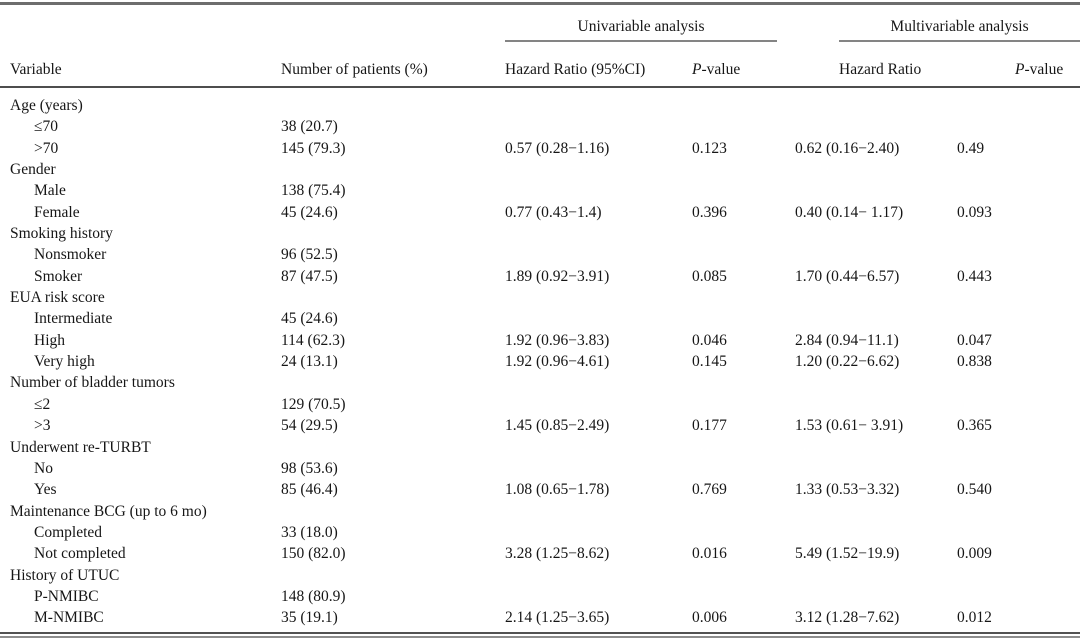 This screenshot has width=1080, height=638. I want to click on cell-variable: Nonsmoker, so click(70, 255).